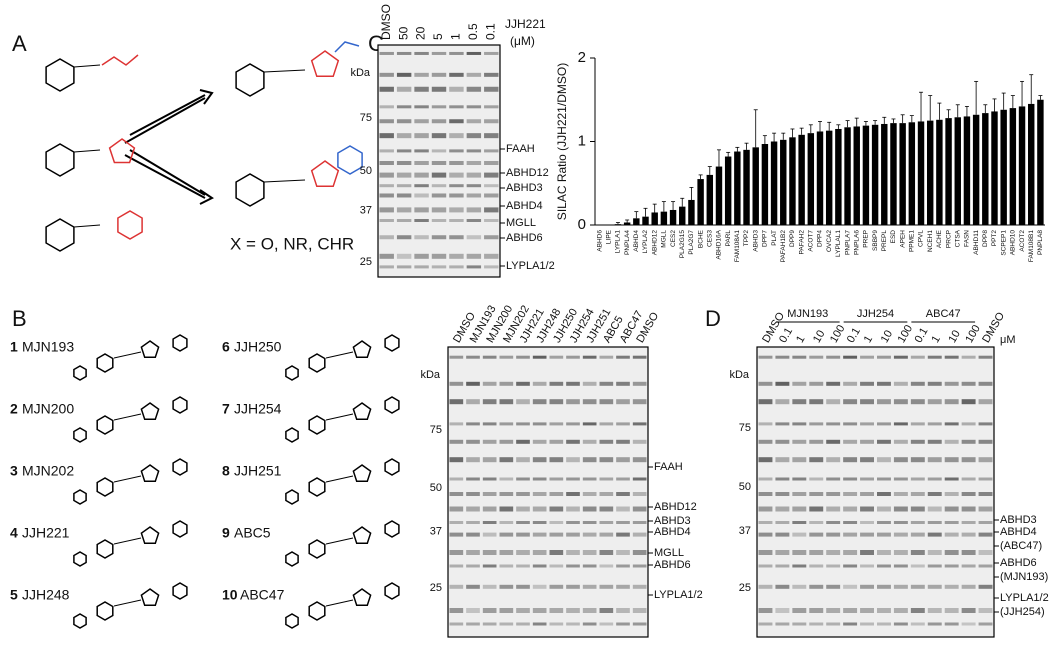 This screenshot has height=649, width=1050. Describe the element at coordinates (339, 355) in the screenshot. I see `bond` at that location.